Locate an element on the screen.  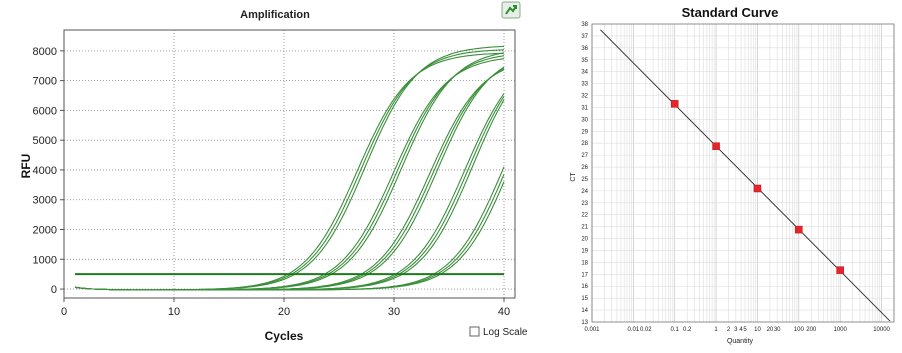
standard-curve-x-tick-label: 0.2 is located at coordinates (687, 330).